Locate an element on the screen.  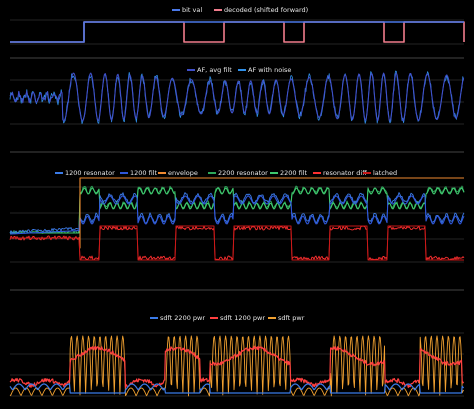
legend-label-3-0: sdft 2200 pwr is located at coordinates (182, 318).